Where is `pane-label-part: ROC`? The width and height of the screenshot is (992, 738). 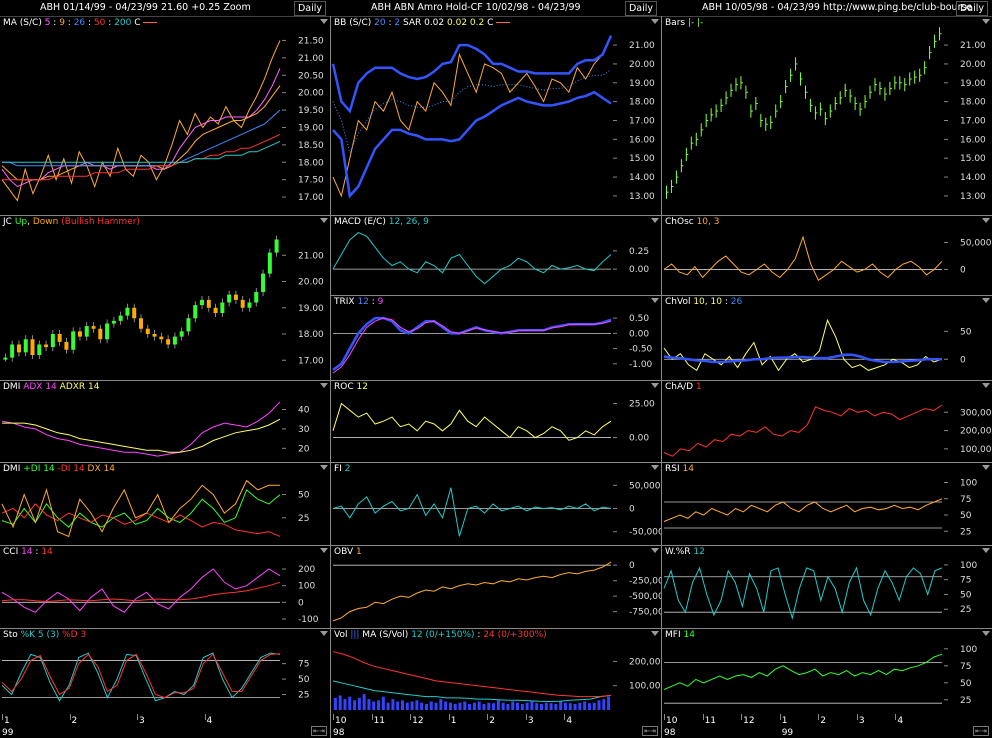
pane-label-part: ROC is located at coordinates (345, 387).